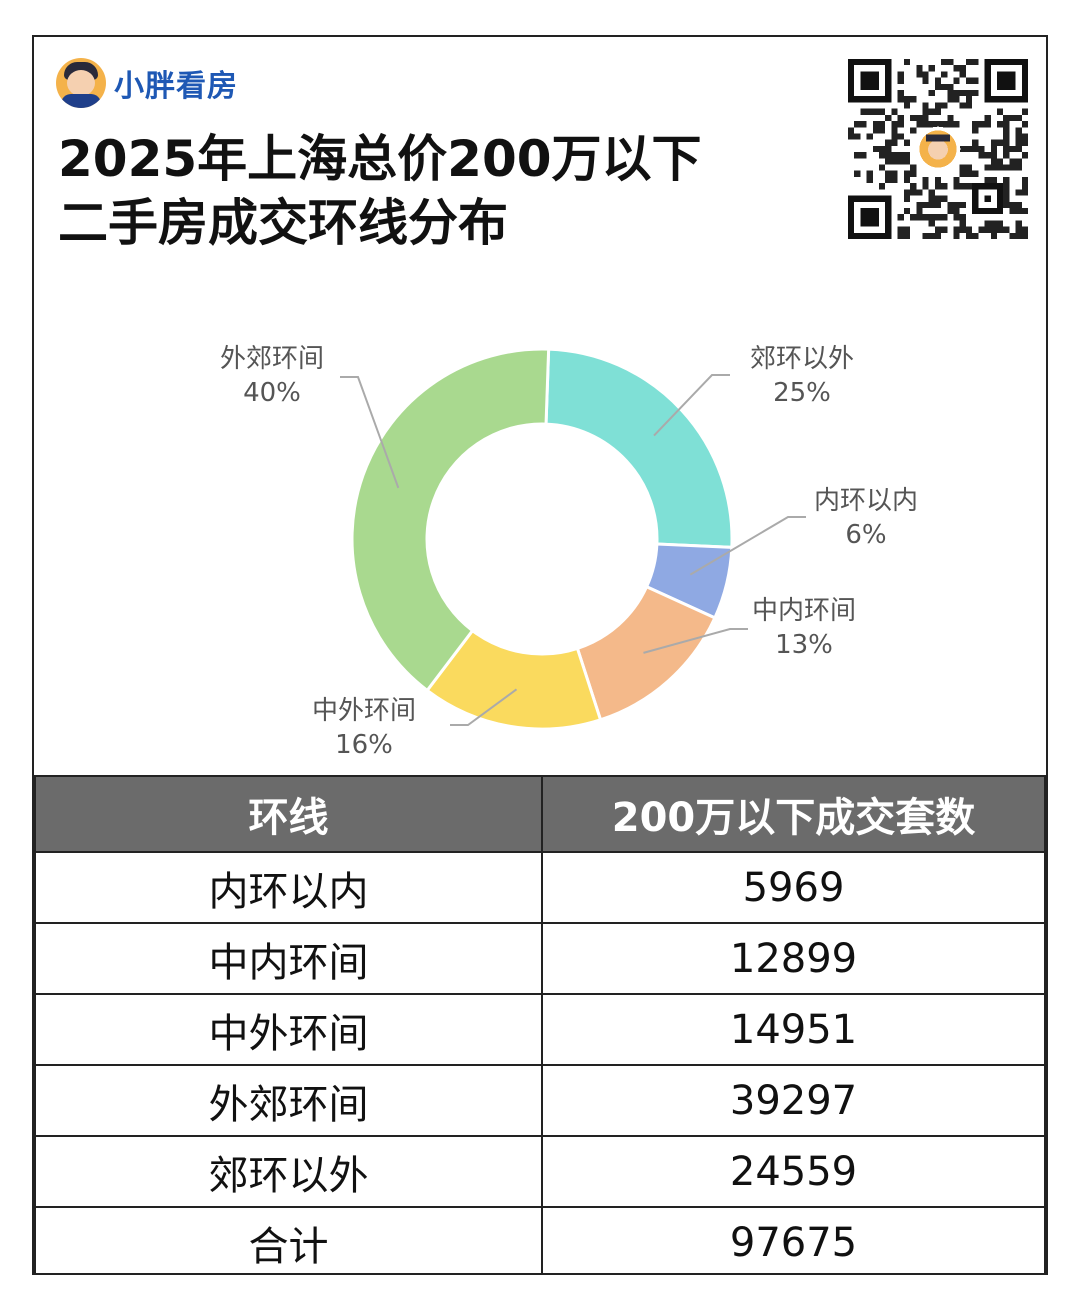  Describe the element at coordinates (418, 191) in the screenshot. I see `page-title: 2025年上海总价200万以下 二手房成交环线分布` at that location.